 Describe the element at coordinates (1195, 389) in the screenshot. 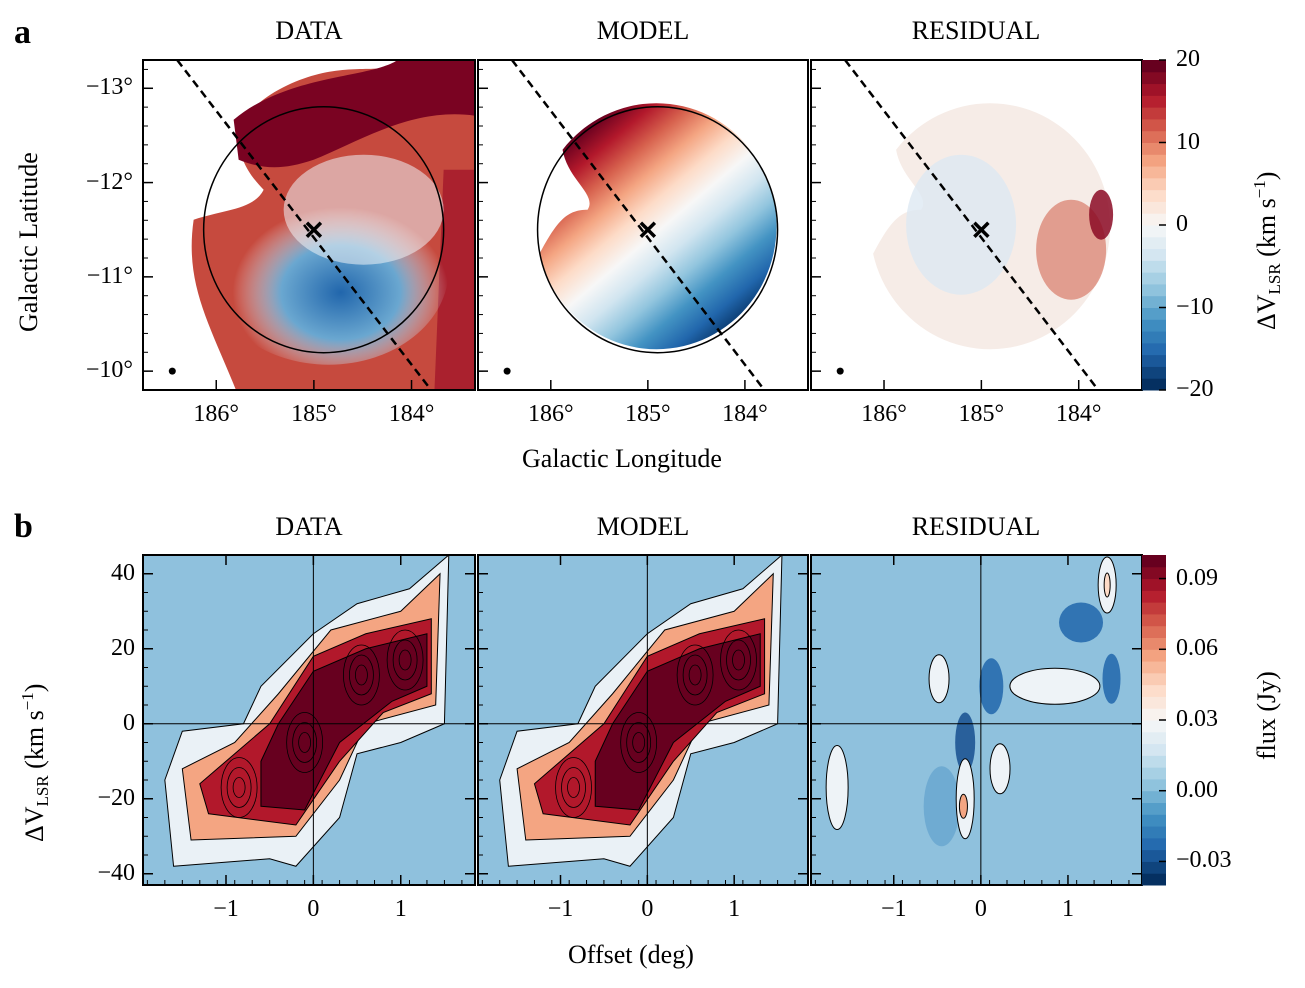

I see `colorbar-a-tick-label-4: −20` at that location.